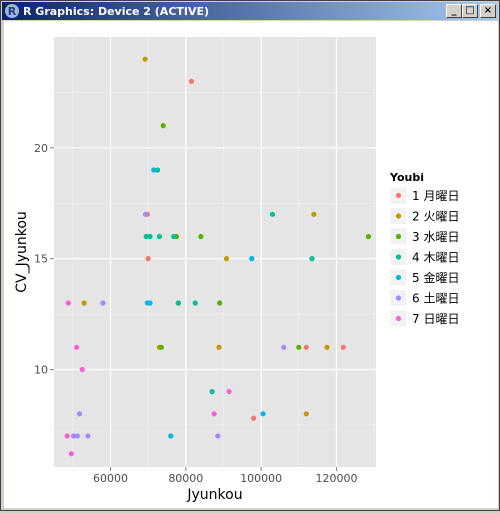  I want to click on y-tick-label: 15, so click(41, 259).